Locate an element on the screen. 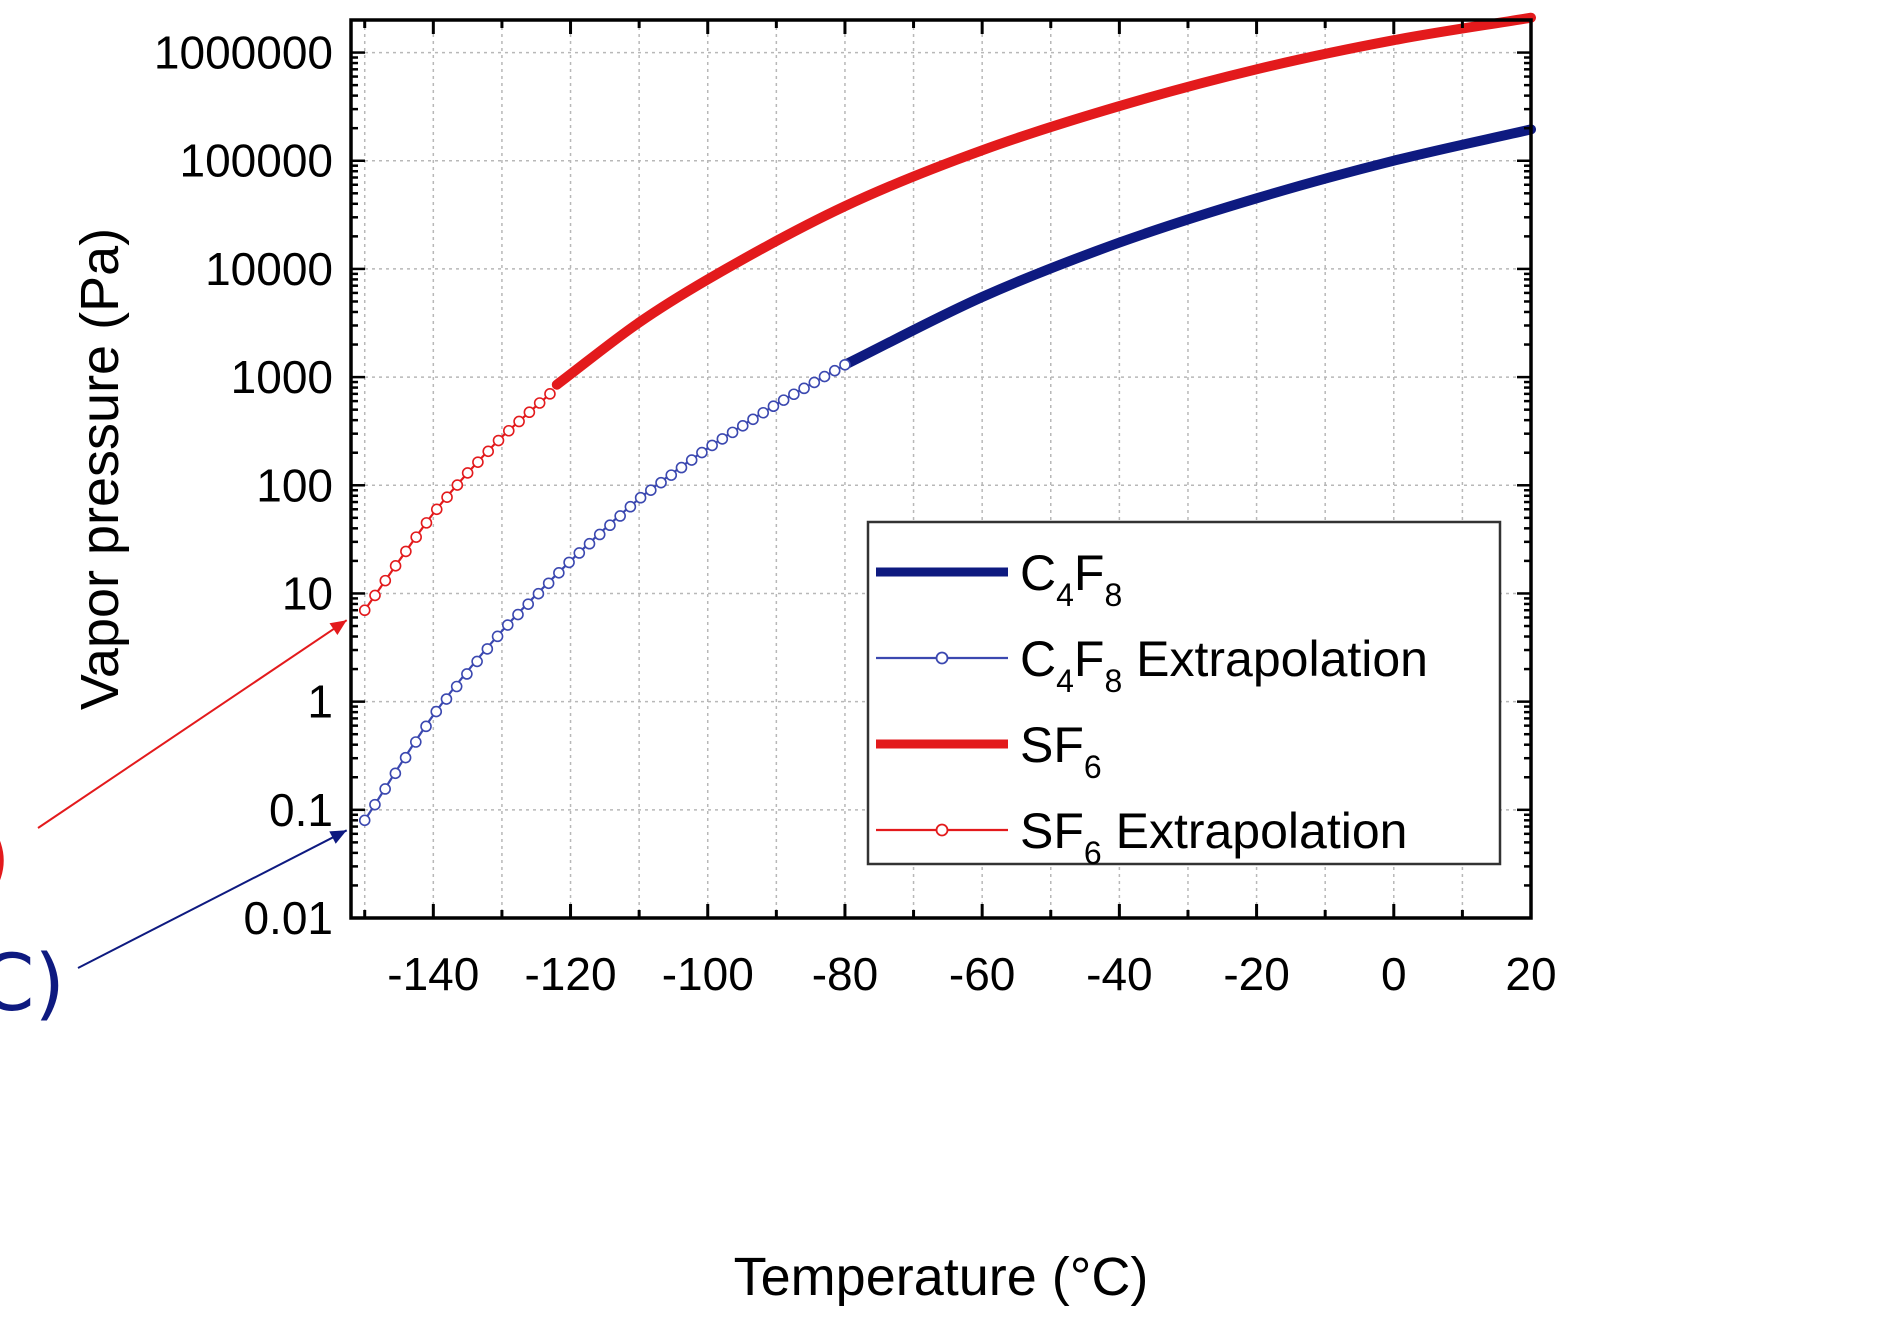 The image size is (1887, 1317). y-tick-label: 0.01 is located at coordinates (288, 918).